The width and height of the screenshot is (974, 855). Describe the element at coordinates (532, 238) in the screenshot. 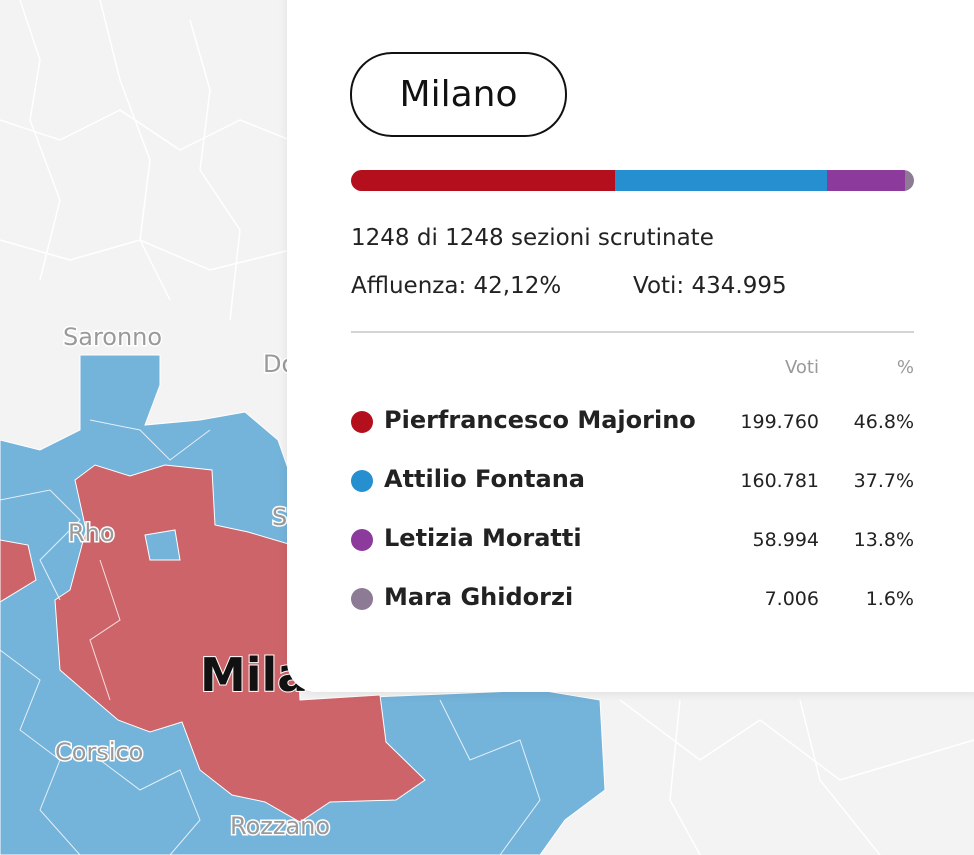

I see `sections-text: 1248 di 1248 sezioni scrutinate` at that location.